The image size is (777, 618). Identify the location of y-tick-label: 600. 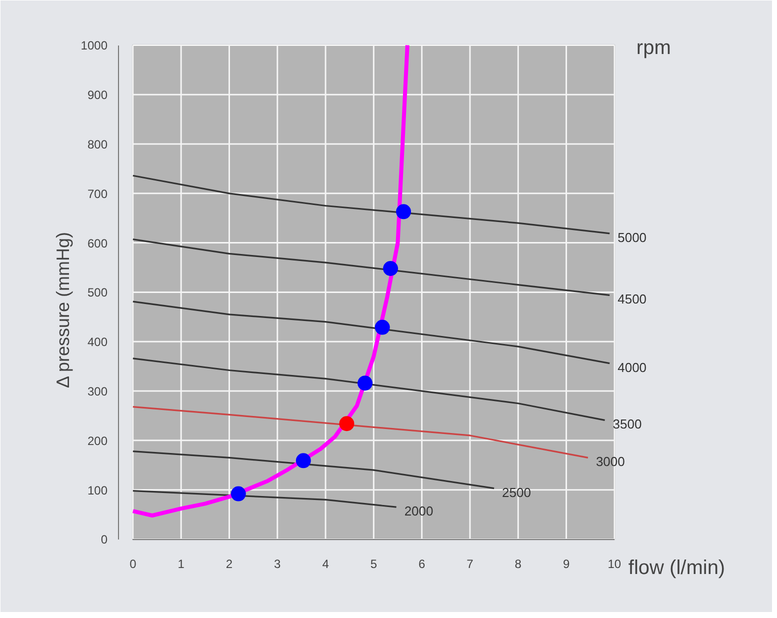
(97, 243).